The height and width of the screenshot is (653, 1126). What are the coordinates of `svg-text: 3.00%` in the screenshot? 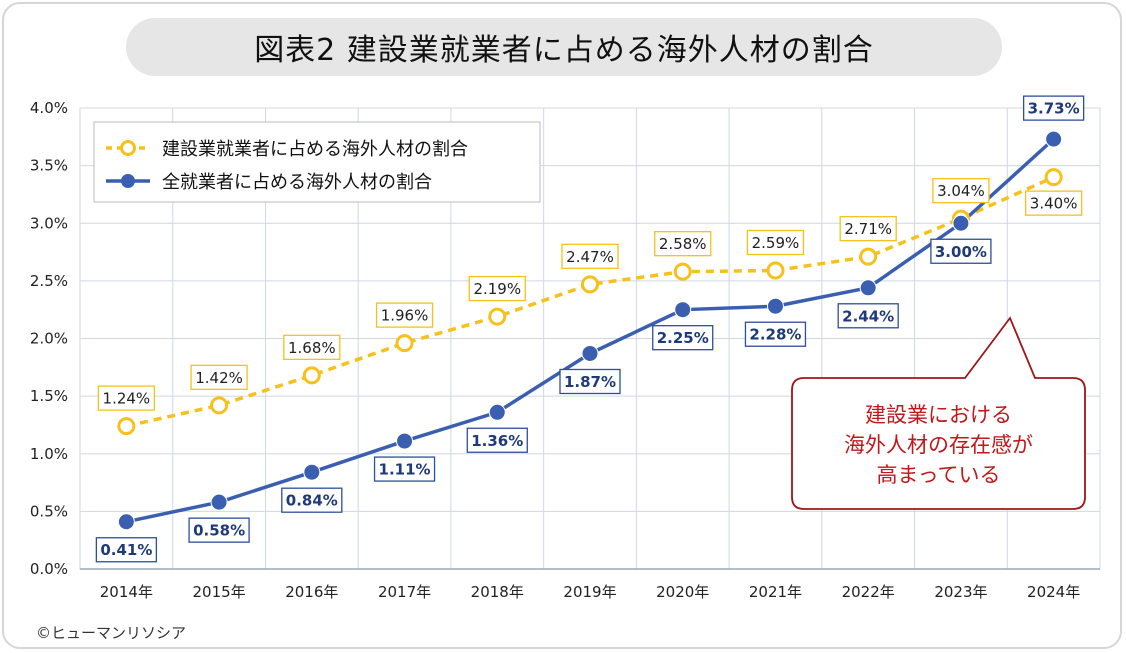 It's located at (961, 252).